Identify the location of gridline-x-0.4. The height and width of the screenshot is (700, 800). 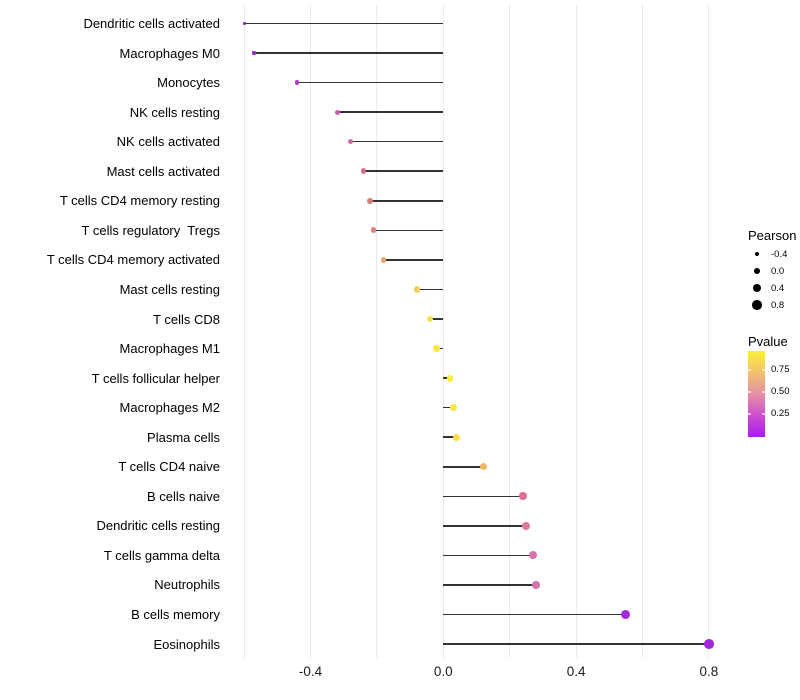
(576, 331).